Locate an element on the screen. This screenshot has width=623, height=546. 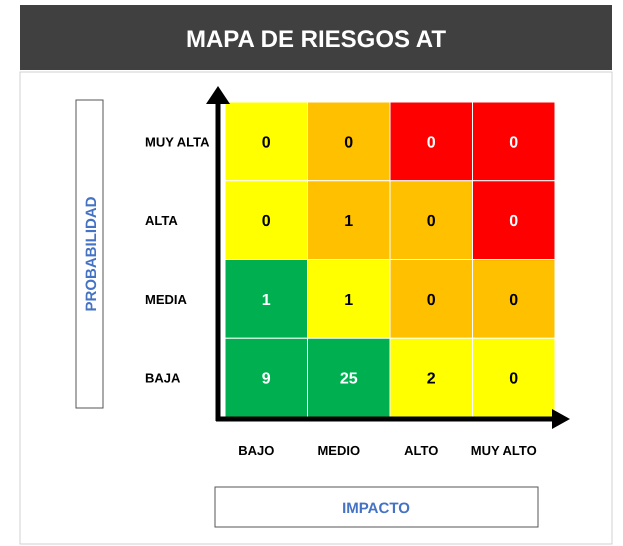
y-tick-label: ALTA is located at coordinates (161, 220).